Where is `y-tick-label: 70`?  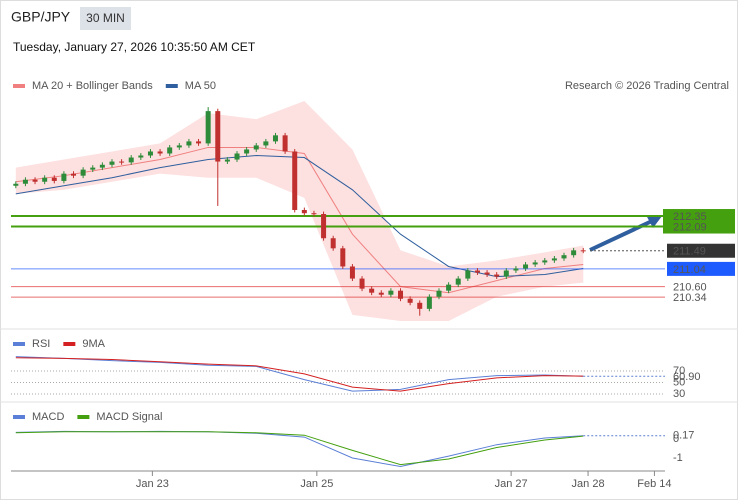 y-tick-label: 70 is located at coordinates (679, 371).